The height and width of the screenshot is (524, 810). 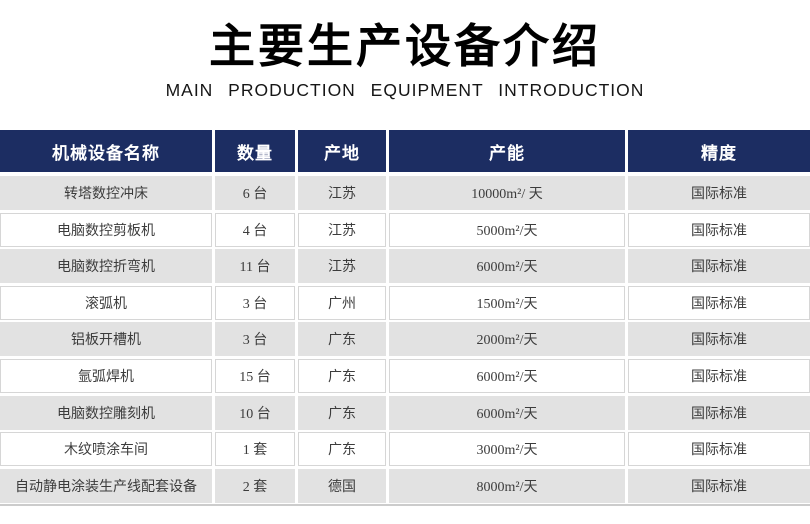 I want to click on cell-origin: 德国, so click(x=342, y=485).